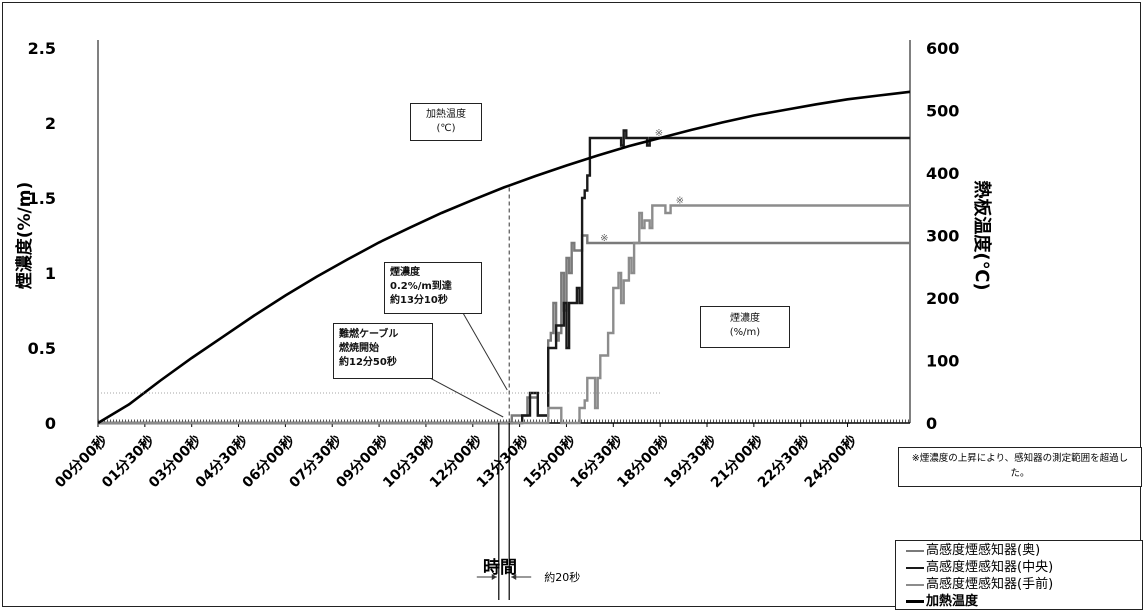 This screenshot has height=611, width=1145. What do you see at coordinates (659, 133) in the screenshot?
I see `marker-center: ※` at bounding box center [659, 133].